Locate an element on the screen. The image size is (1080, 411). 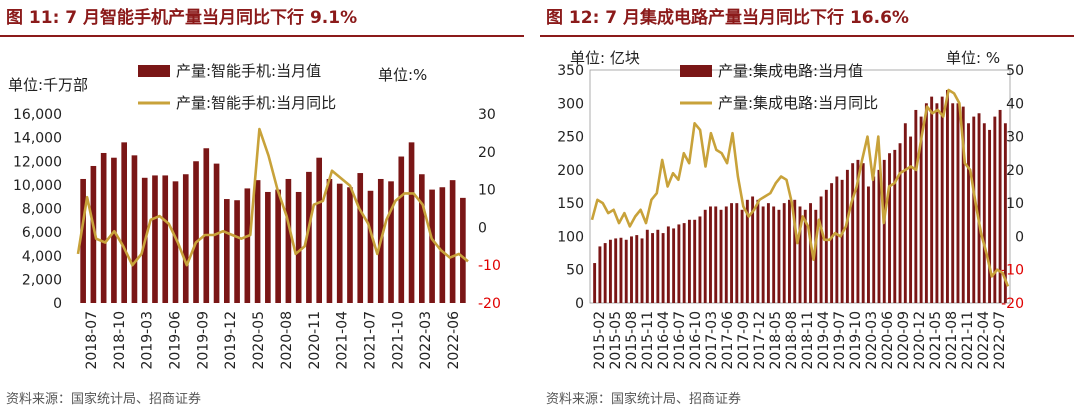
x-tick-label: 2015-08 is located at coordinates (632, 340).